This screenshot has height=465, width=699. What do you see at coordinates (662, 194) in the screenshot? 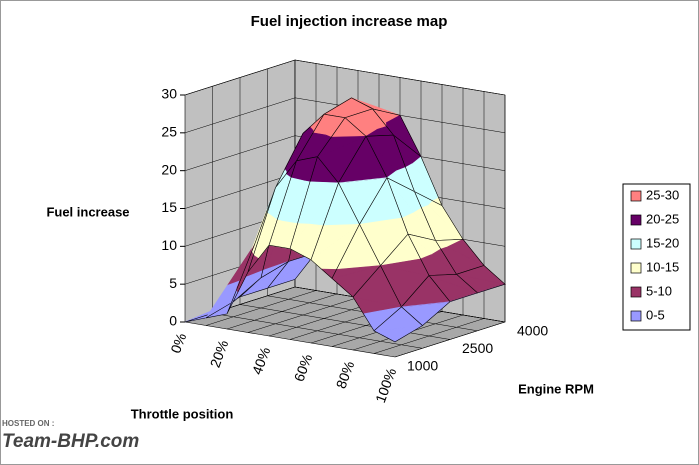
I see `legend-label: 25-30` at bounding box center [662, 194].